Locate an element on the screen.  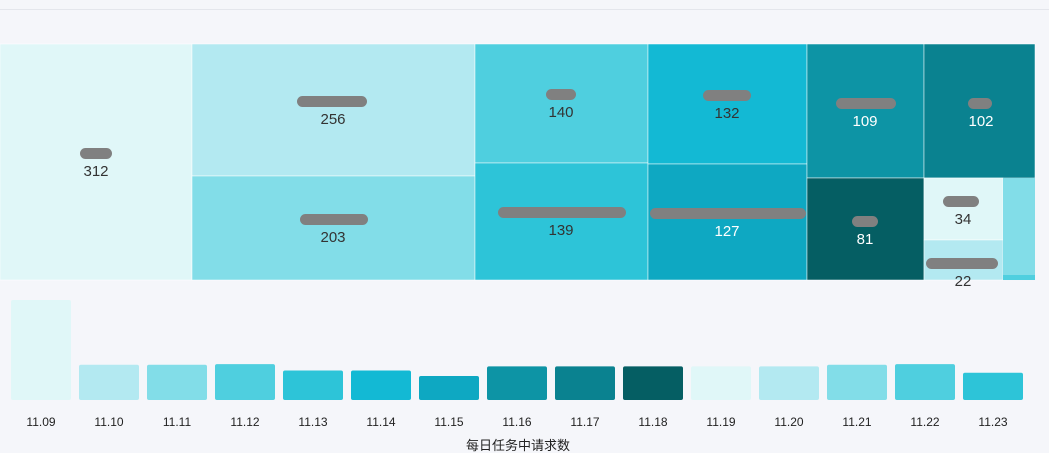
treemap-value-label: 203 is located at coordinates (332, 237).